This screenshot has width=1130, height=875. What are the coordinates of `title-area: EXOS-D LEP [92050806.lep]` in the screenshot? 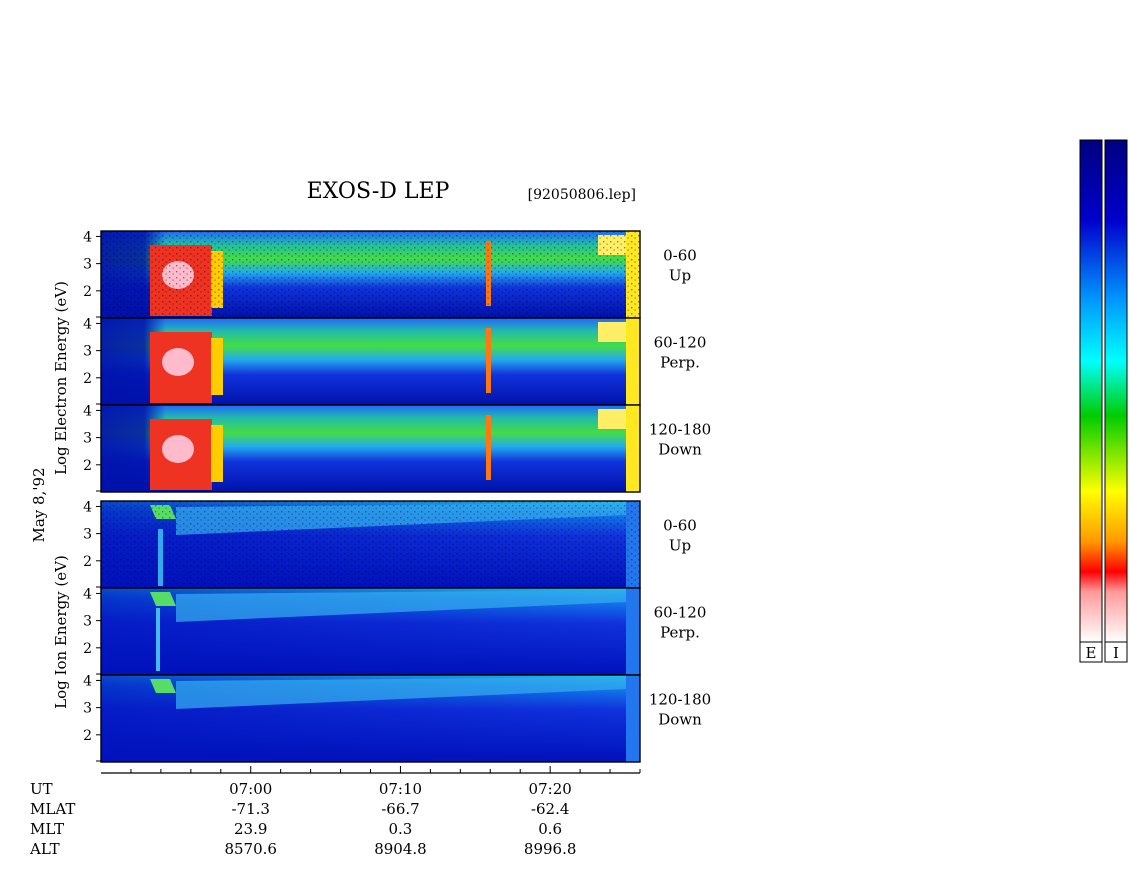 It's located at (471, 191).